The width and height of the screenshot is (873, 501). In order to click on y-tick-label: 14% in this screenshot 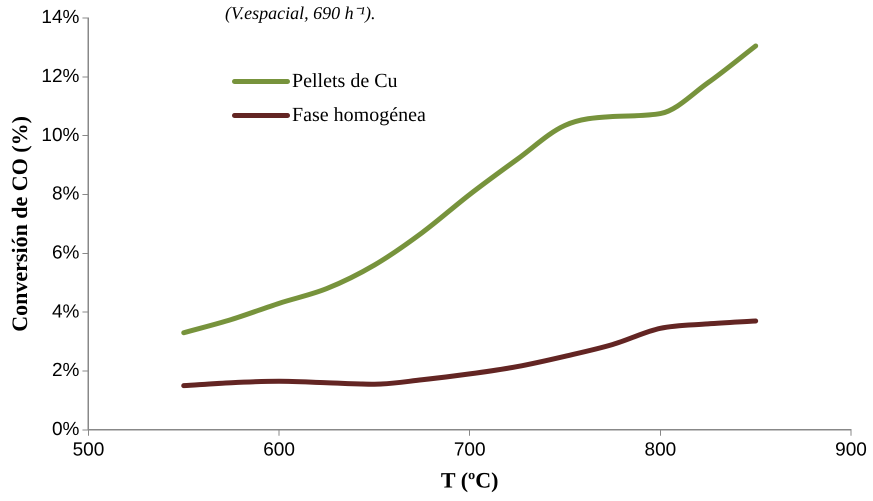, I will do `click(60, 17)`.